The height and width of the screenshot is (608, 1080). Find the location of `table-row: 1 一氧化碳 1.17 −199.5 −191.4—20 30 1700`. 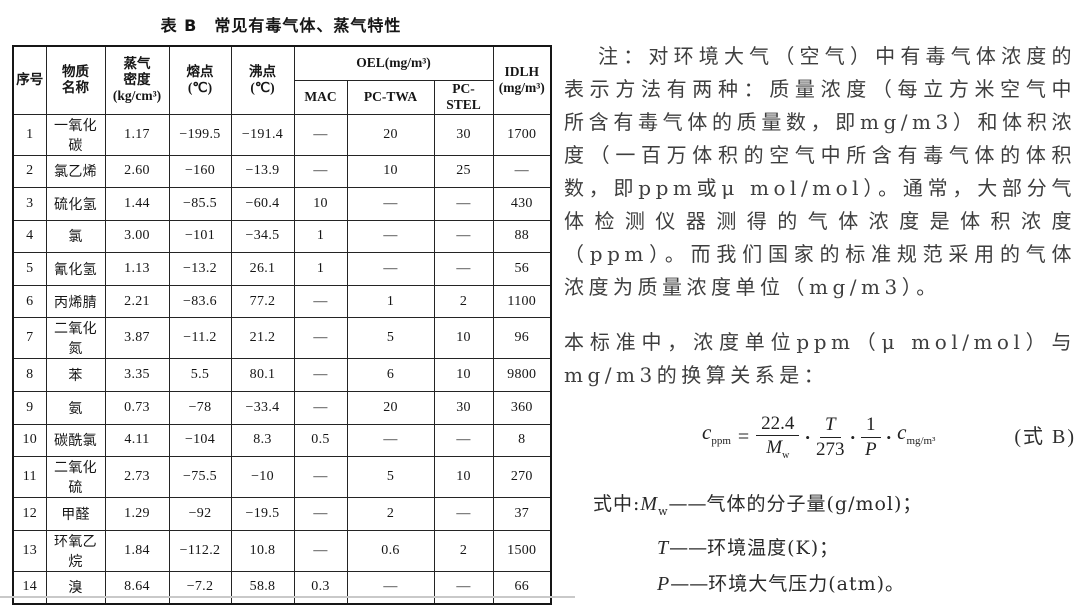

table-row: 1 一氧化碳 1.17 −199.5 −191.4—20 30 1700 is located at coordinates (282, 134).